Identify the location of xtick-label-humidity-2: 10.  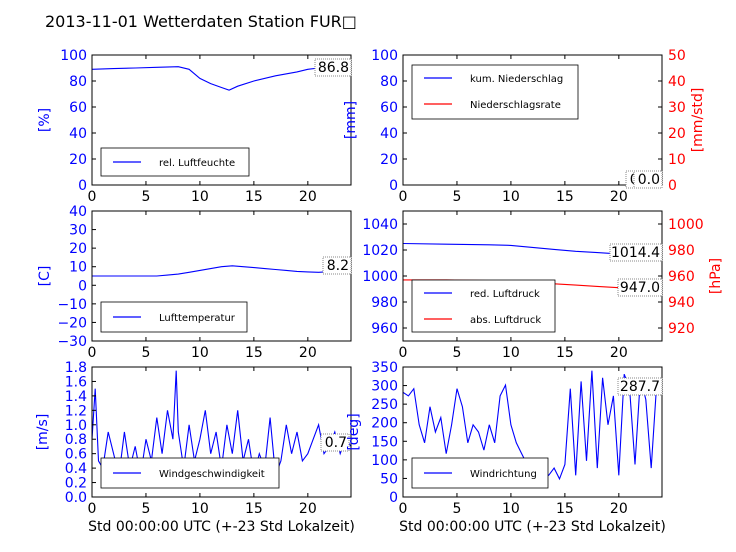
(200, 197).